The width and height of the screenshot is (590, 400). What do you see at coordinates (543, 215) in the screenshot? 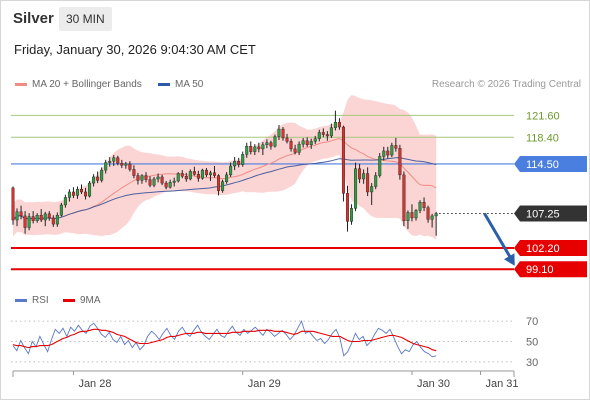
I see `current-price-label: 107.25` at bounding box center [543, 215].